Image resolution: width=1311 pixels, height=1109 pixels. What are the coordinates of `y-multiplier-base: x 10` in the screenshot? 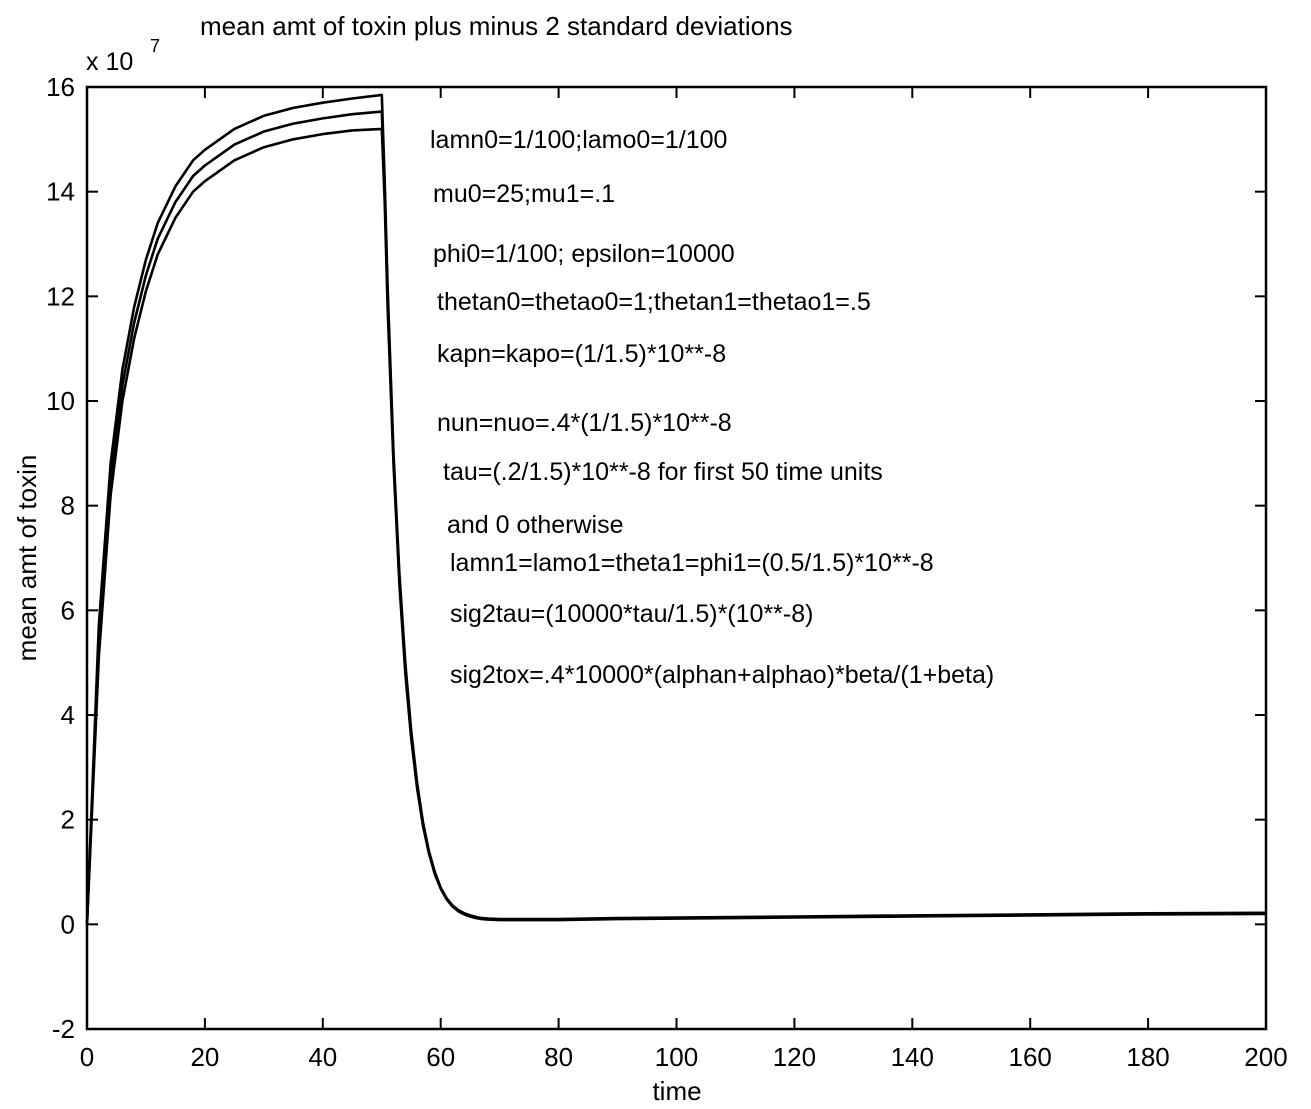 It's located at (109, 62).